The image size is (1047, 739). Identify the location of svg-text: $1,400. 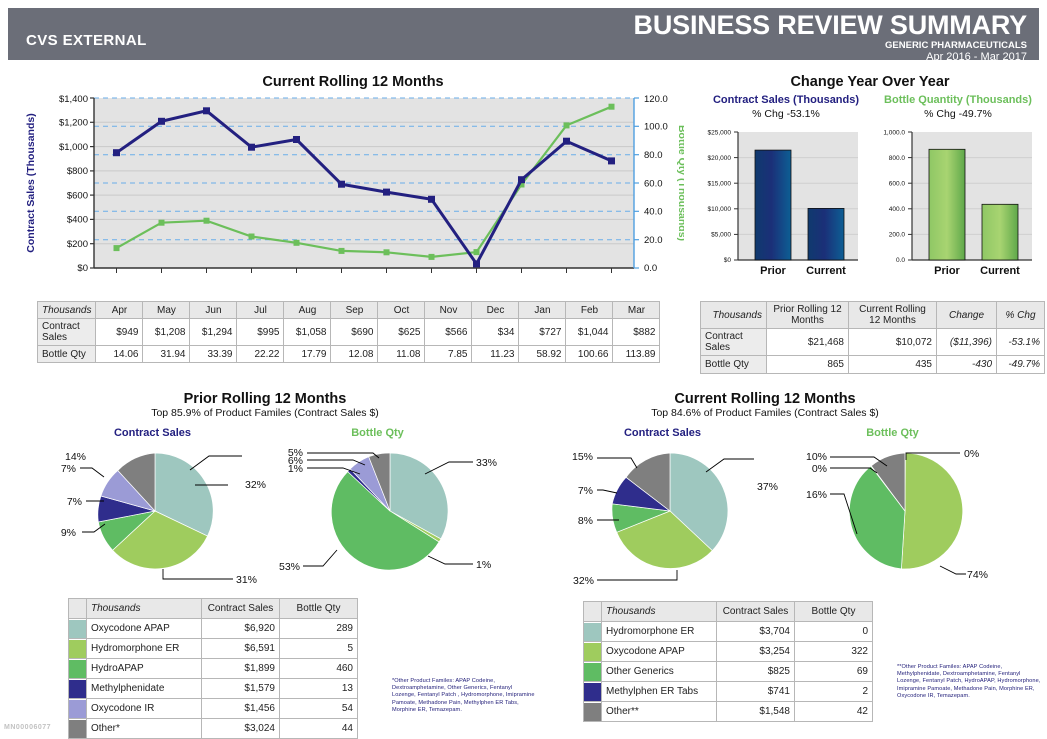
(73, 99).